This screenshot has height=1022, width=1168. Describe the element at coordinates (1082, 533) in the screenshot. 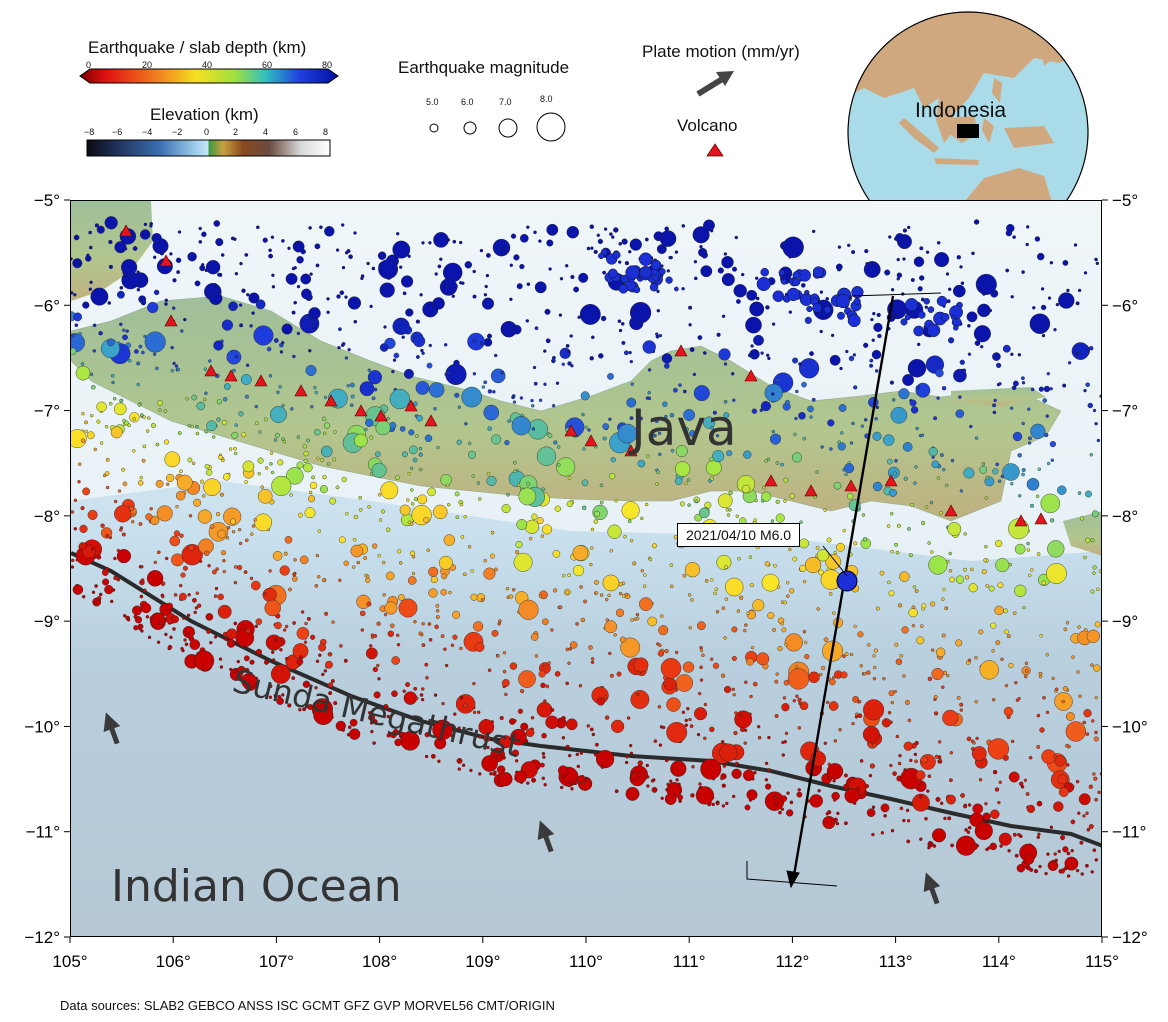

I see `bali-land` at that location.